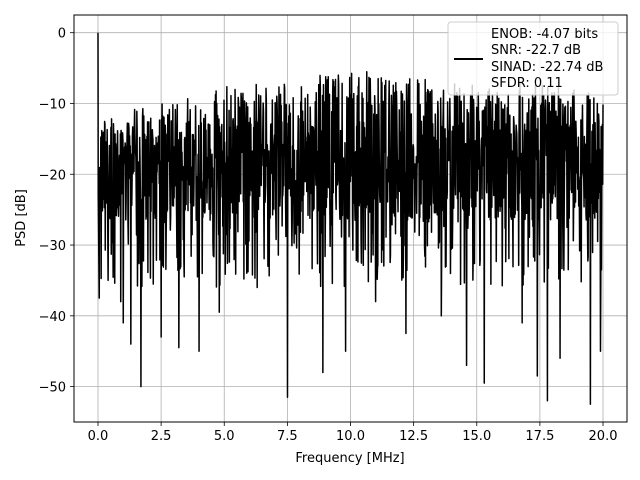 This screenshot has height=480, width=640. What do you see at coordinates (62, 34) in the screenshot?
I see `y-tick-label: 0` at bounding box center [62, 34].